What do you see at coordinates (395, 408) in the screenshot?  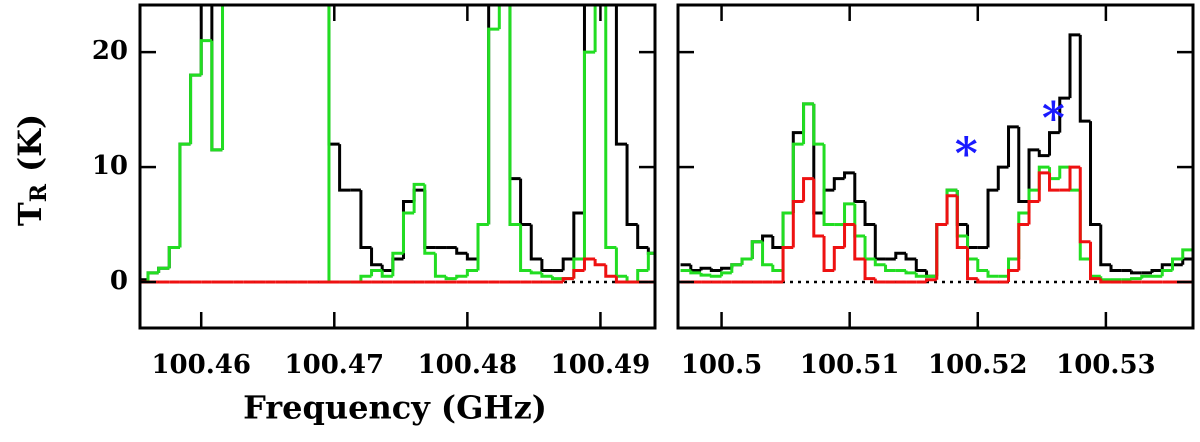 I see `x-axis-label: Frequency (GHz)` at bounding box center [395, 408].